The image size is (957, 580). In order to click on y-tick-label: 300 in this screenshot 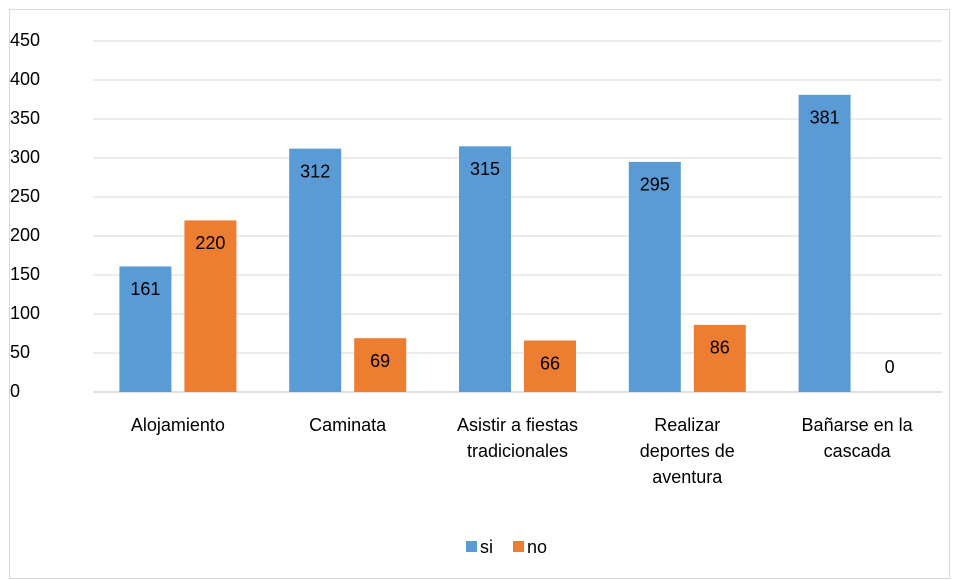, I will do `click(25, 157)`.